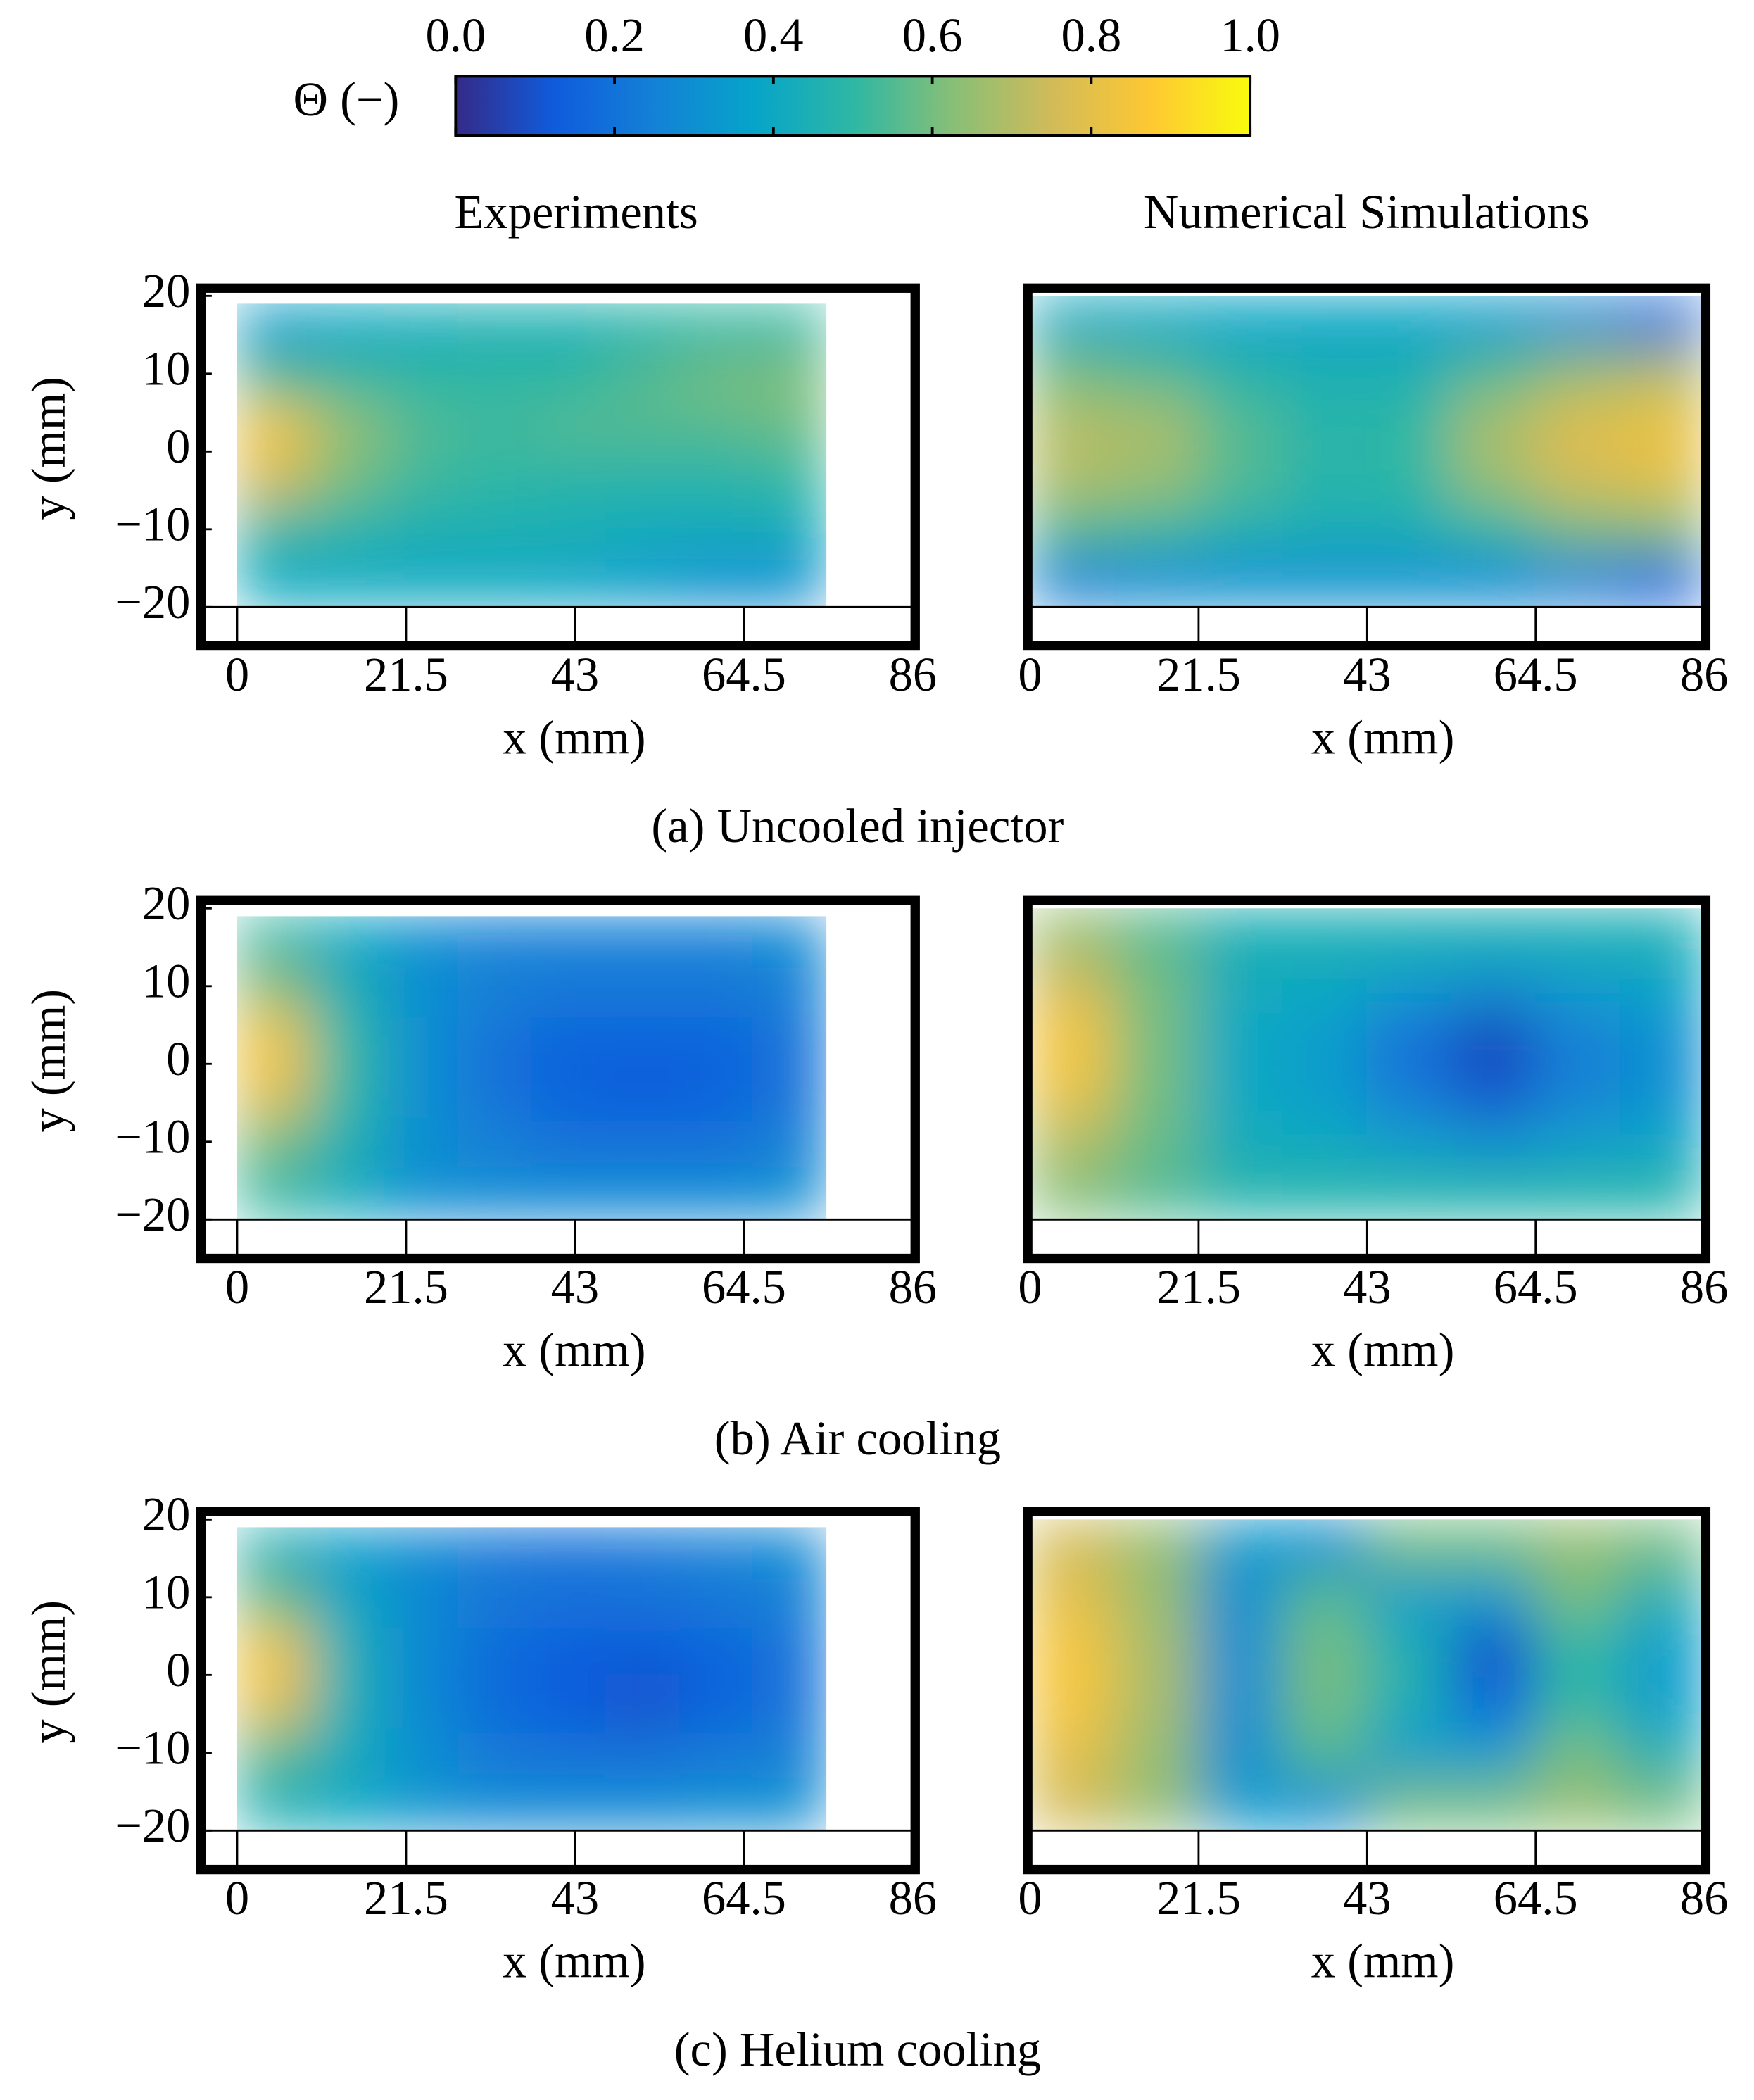  Describe the element at coordinates (456, 35) in the screenshot. I see `colorbar-tick-label: 0.0` at that location.